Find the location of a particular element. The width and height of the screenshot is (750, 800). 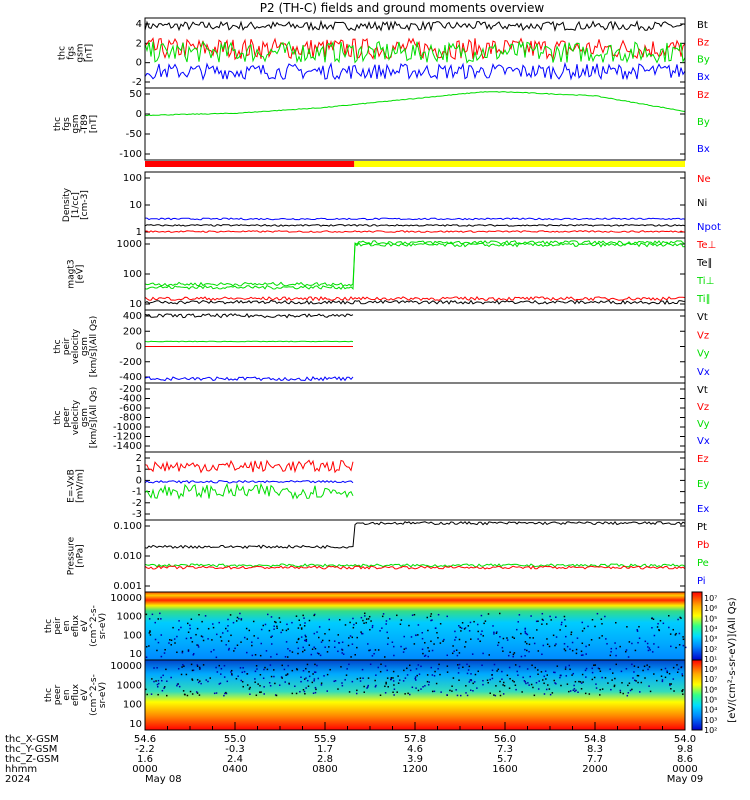

panel-frame is located at coordinates (415, 274).